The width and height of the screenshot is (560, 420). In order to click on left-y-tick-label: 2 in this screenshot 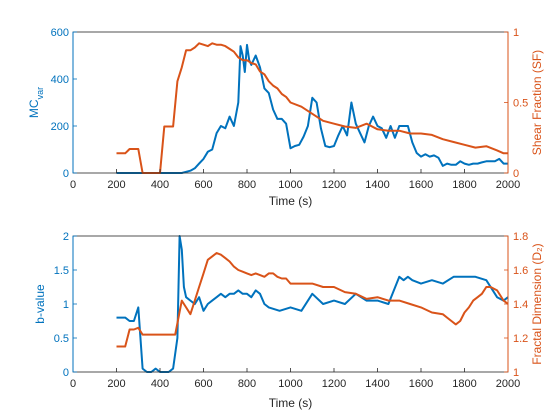, I will do `click(66, 237)`.